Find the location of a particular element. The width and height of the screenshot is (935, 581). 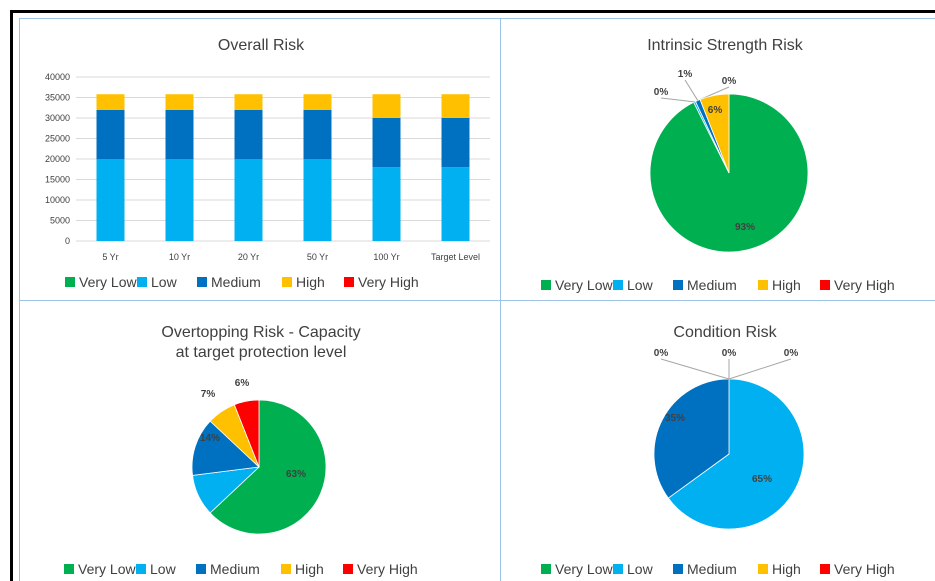

x-tick-label: 5 Yr is located at coordinates (110, 257).